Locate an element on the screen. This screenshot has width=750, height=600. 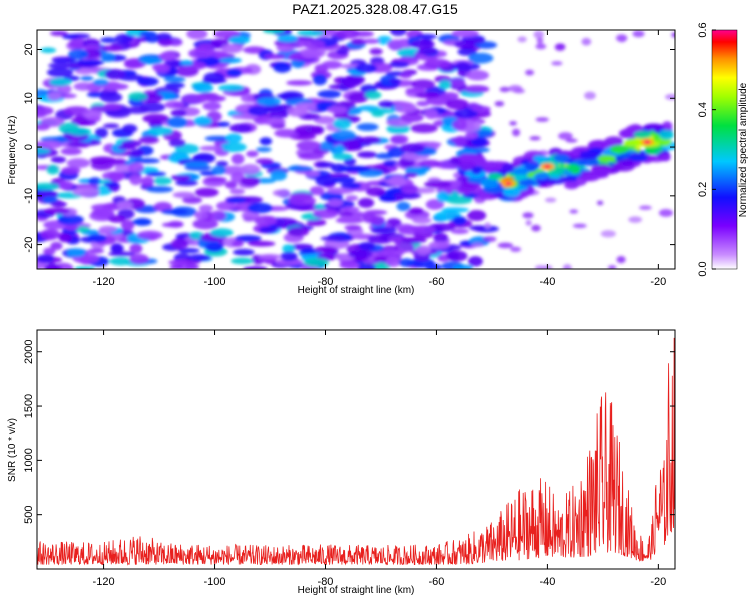
x-tick-label: -80 is located at coordinates (326, 582).